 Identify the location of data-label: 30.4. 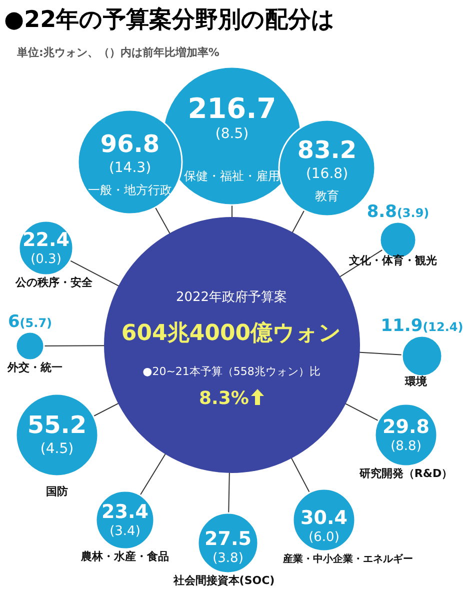
(324, 518).